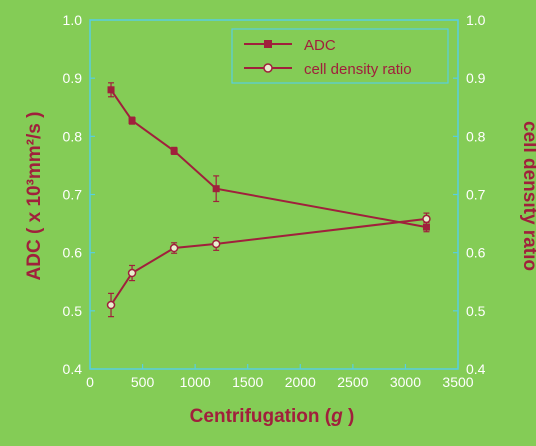 The image size is (536, 446). I want to click on x-tick-label: 500, so click(143, 382).